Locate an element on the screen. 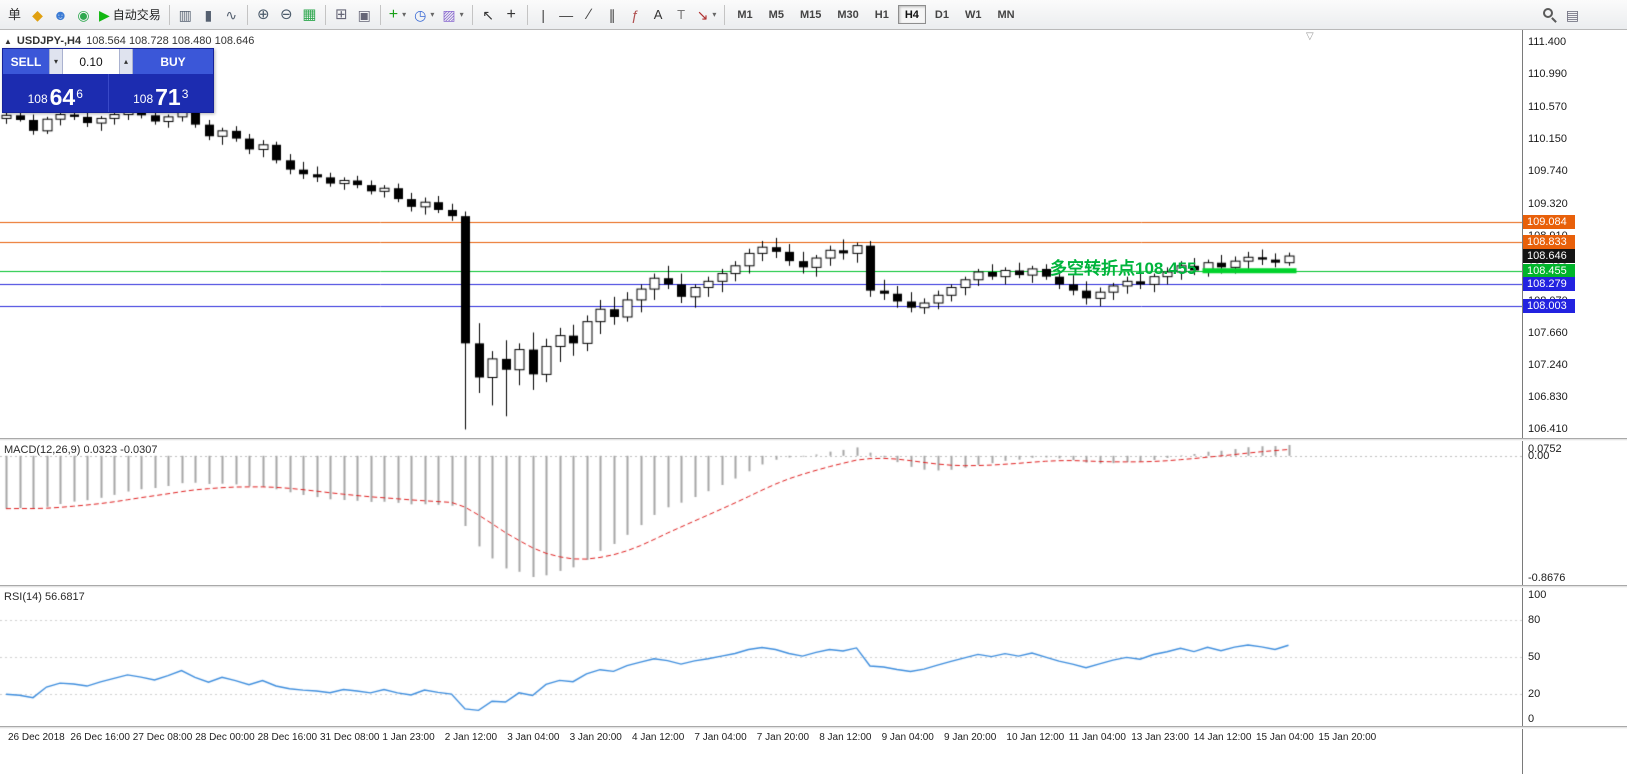  time-axis-label: 28 Dec 16:00 is located at coordinates (287, 737).